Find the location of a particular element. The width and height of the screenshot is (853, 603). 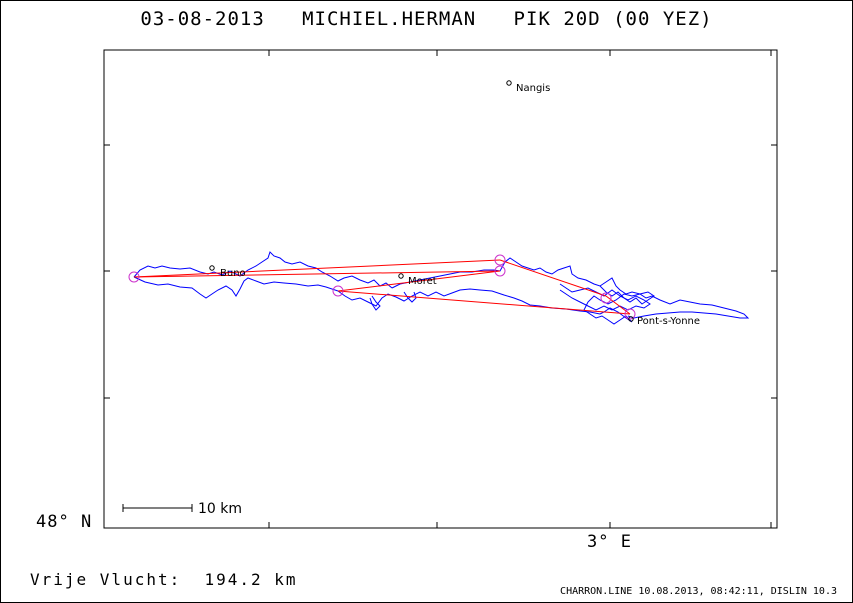

place-label-moret: Moret is located at coordinates (422, 281).